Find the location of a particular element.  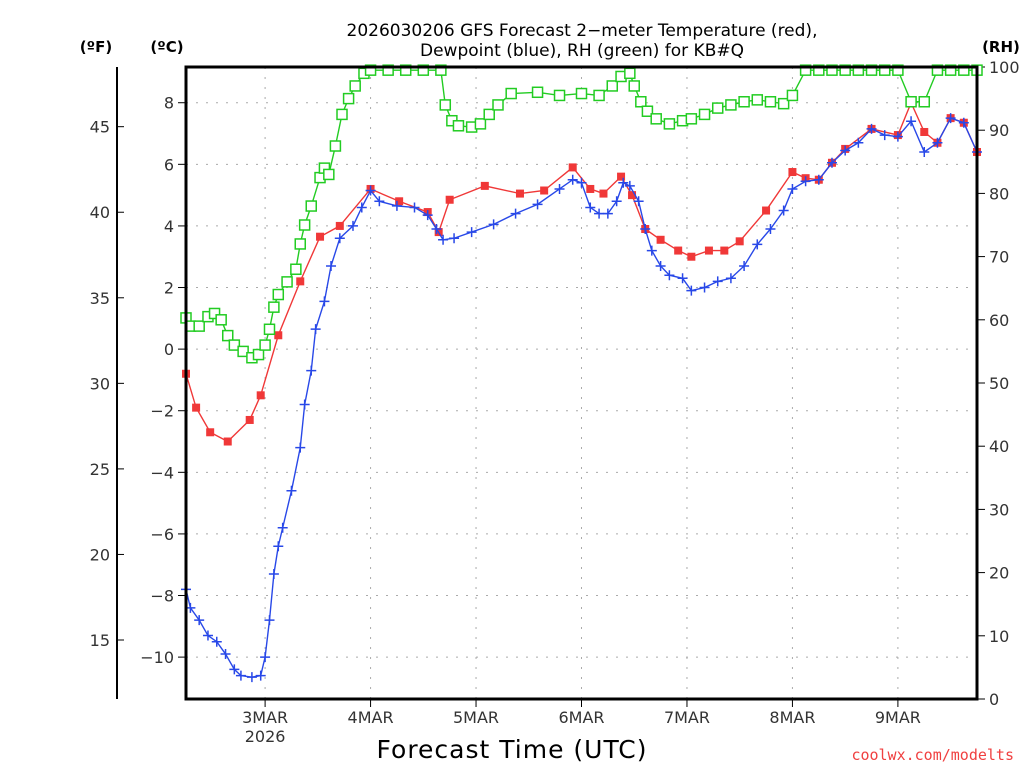

x-tick-label: 6MAR is located at coordinates (581, 717).